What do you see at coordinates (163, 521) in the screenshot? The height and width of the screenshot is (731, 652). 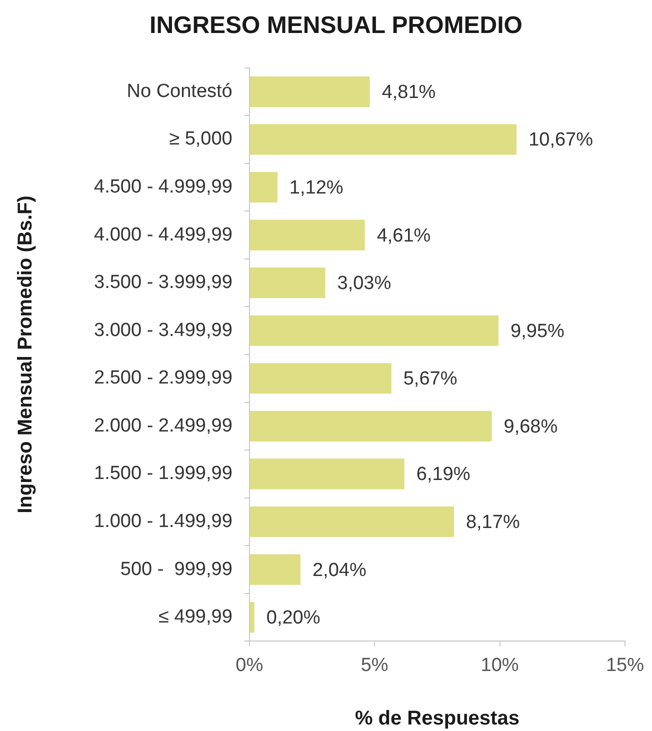 I see `y-tick-label: 1.000 - 1.499,99` at bounding box center [163, 521].